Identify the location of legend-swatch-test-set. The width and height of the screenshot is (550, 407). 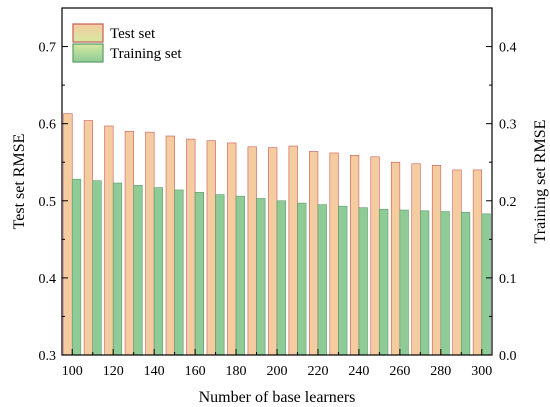
(88, 33).